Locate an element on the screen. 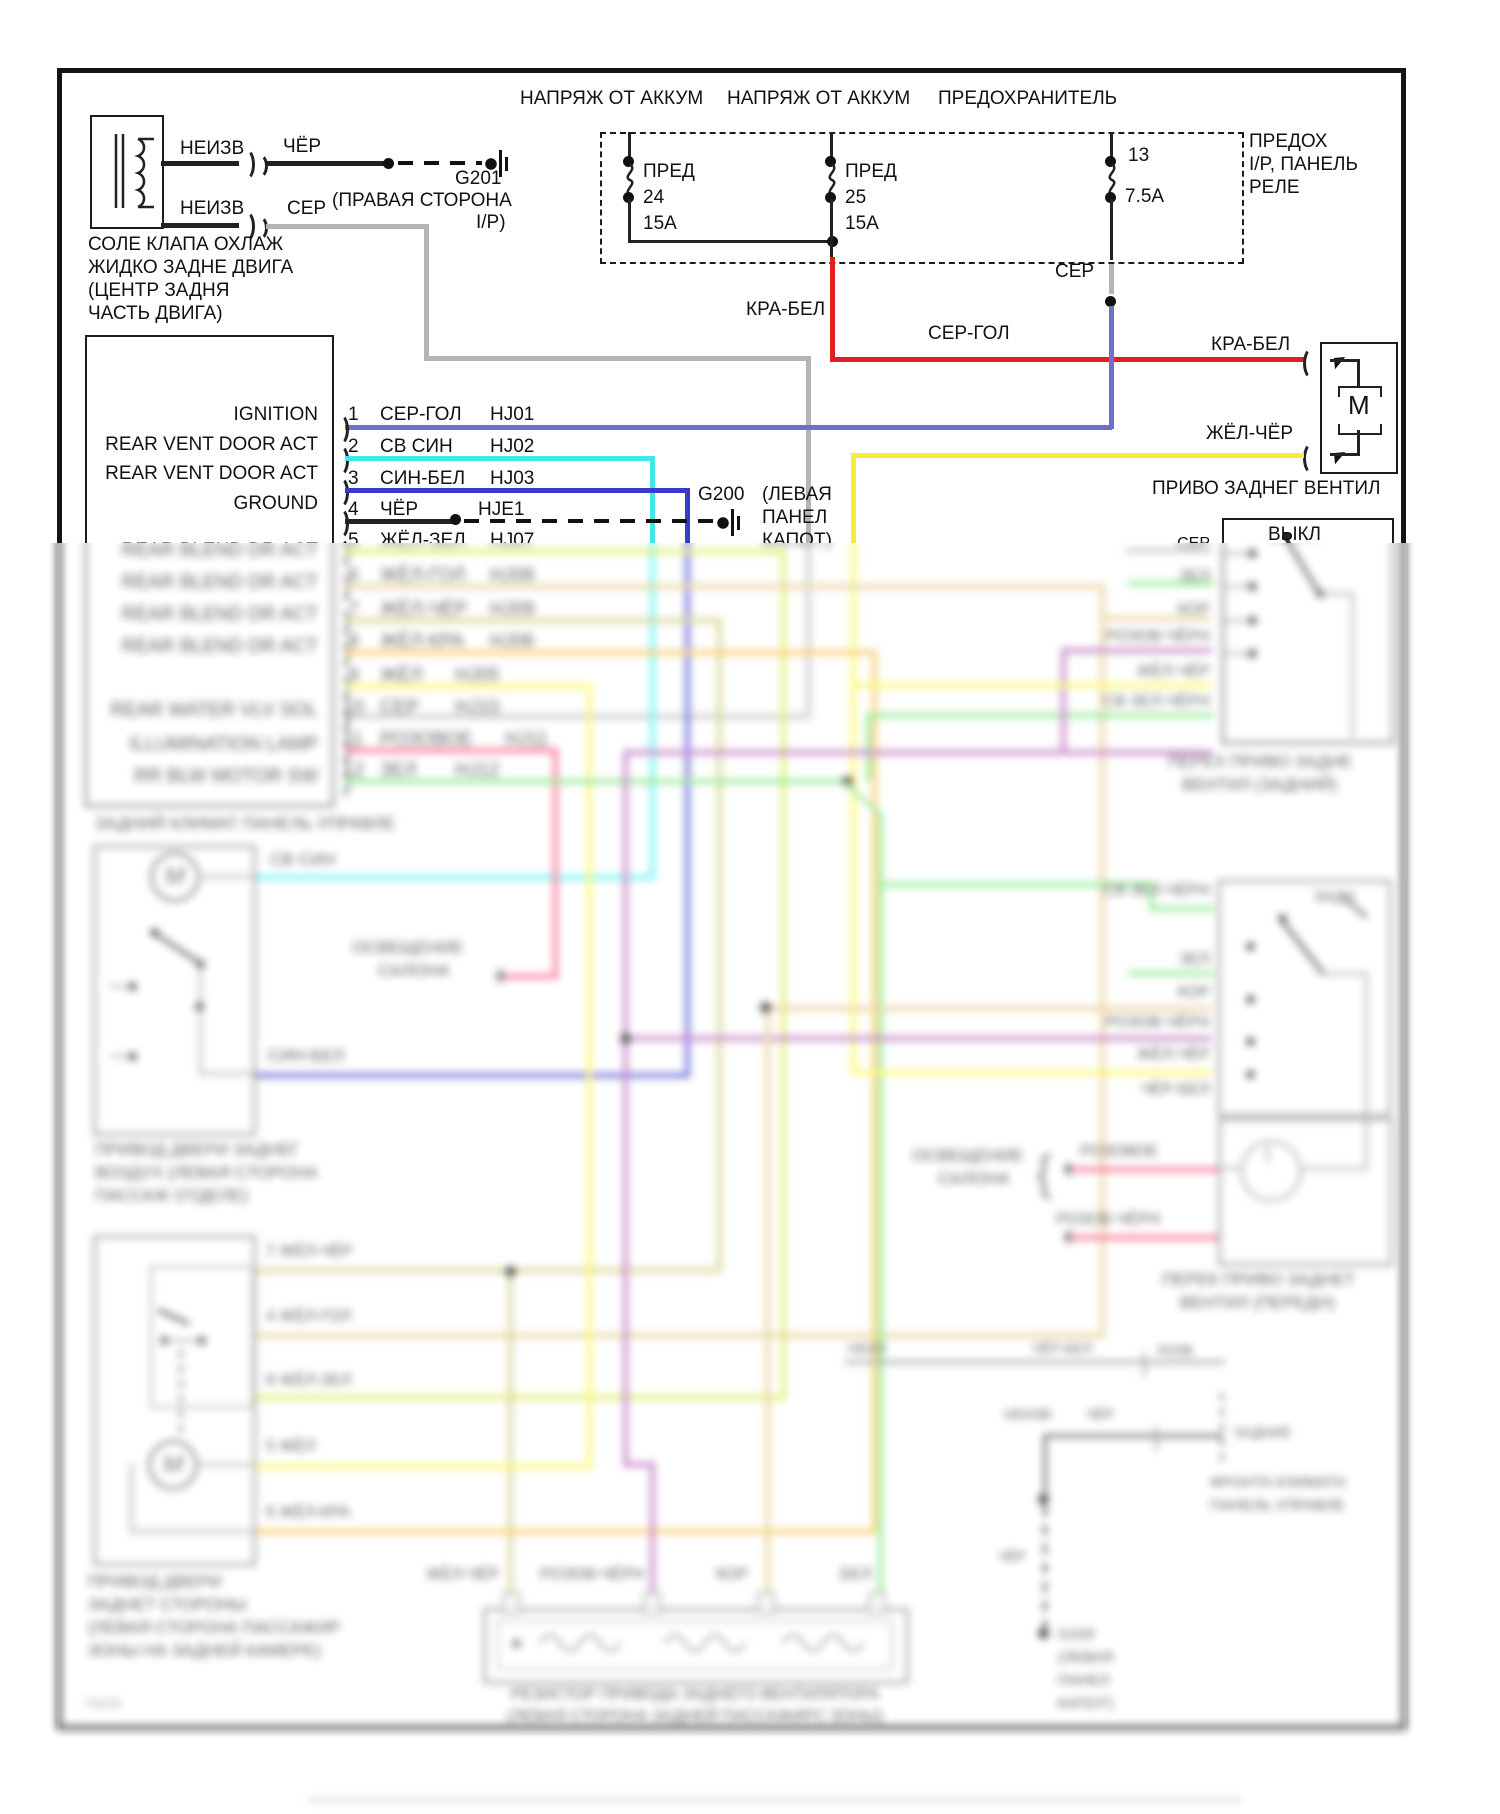 The height and width of the screenshot is (1814, 1500). sw1-input-label: ЖЁЛ-ЧЁР is located at coordinates (1173, 671).